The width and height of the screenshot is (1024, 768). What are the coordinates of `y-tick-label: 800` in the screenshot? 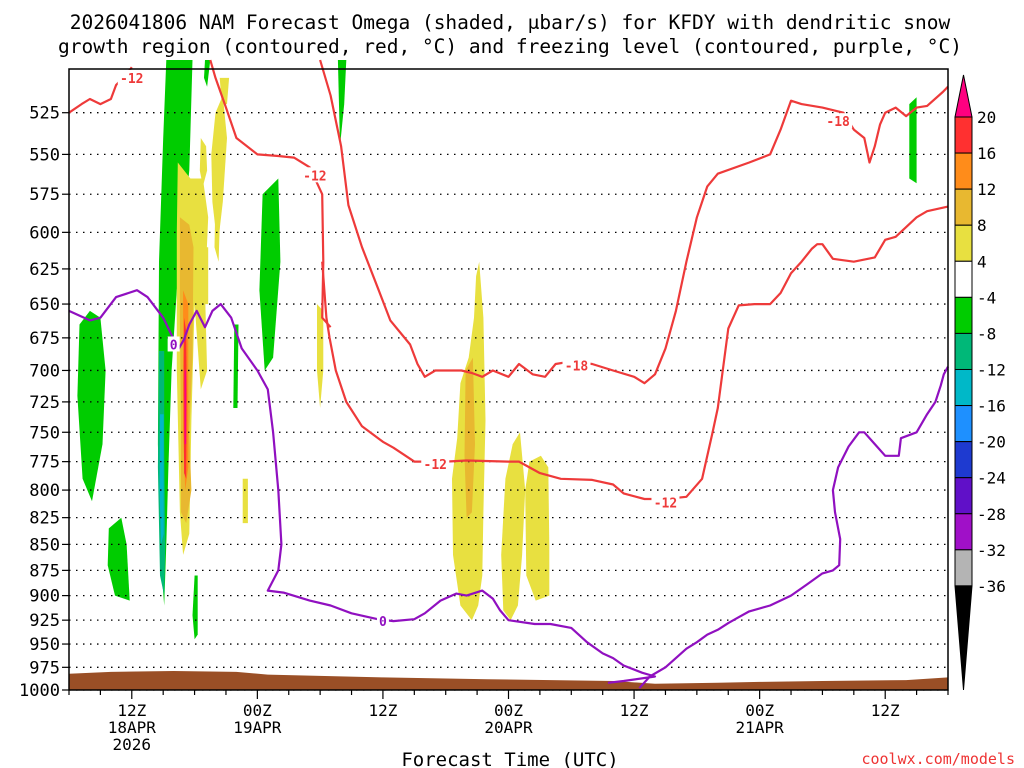 It's located at (44, 491).